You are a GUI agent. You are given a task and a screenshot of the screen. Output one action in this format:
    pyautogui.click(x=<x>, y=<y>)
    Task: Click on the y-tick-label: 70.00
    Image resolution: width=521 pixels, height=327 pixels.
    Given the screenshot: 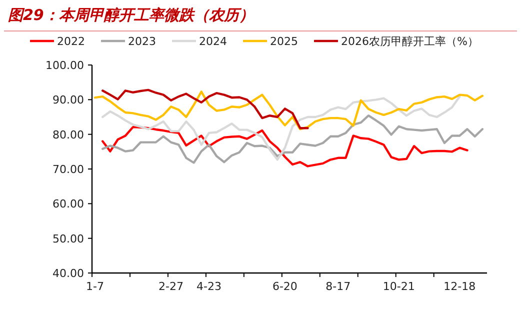 What is the action you would take?
    pyautogui.click(x=68, y=169)
    